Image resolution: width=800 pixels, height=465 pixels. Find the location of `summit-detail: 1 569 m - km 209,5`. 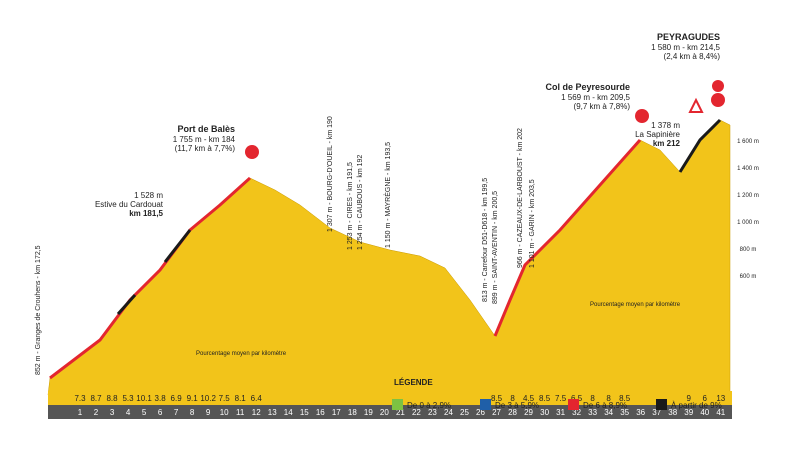

summit-detail: 1 569 m - km 209,5 is located at coordinates (595, 97).